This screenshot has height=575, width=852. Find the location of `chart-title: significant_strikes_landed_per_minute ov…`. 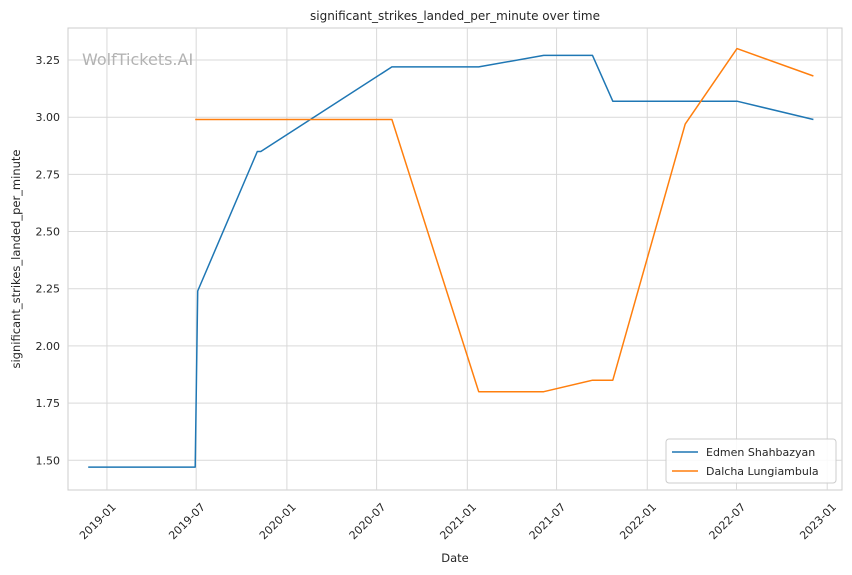

chart-title: significant_strikes_landed_per_minute ov… is located at coordinates (455, 16).